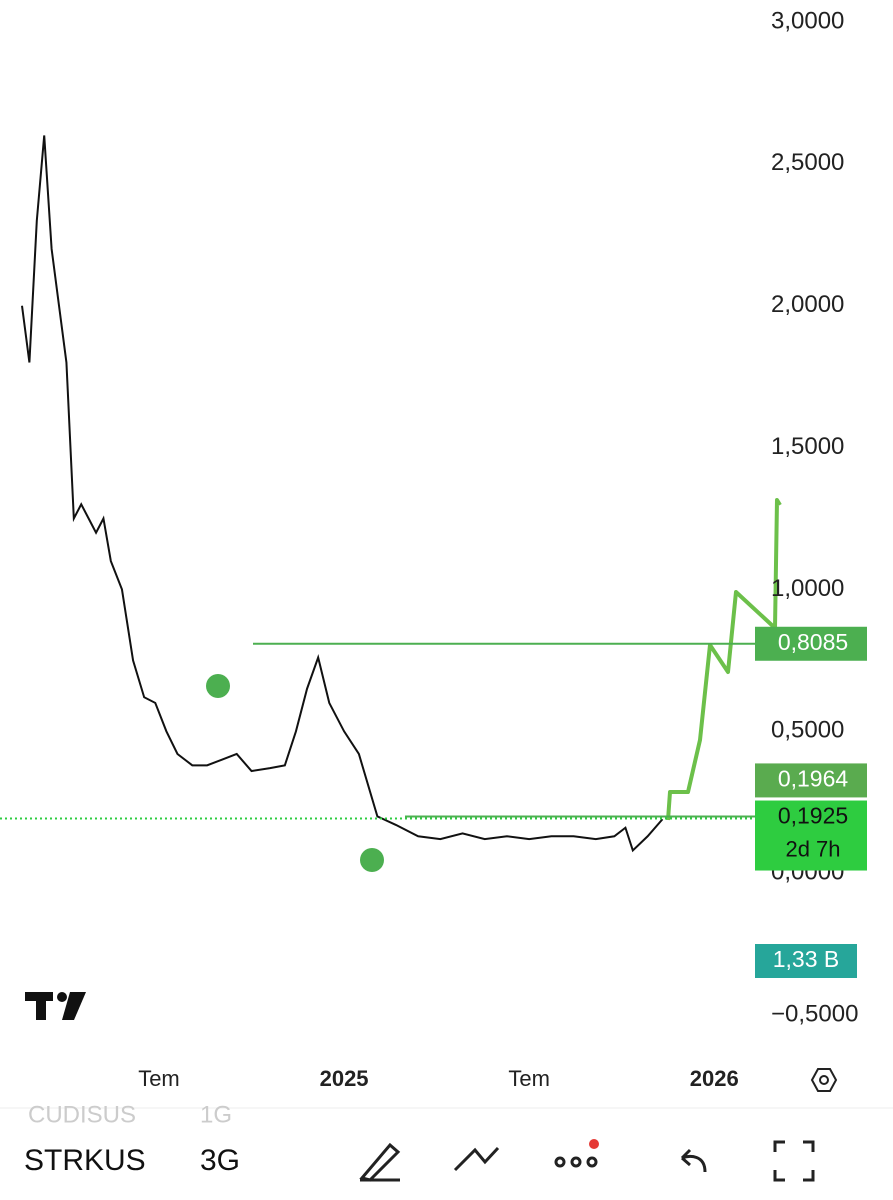 The height and width of the screenshot is (1200, 893). I want to click on volume-label: 1,33 B, so click(806, 959).